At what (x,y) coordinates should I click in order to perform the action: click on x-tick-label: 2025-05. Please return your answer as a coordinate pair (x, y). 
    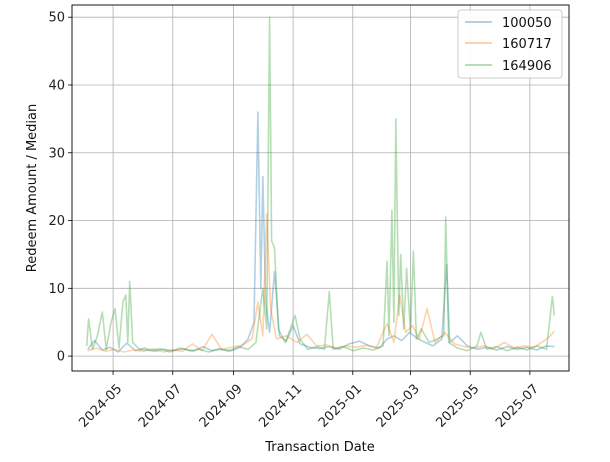
    Looking at the image, I should click on (457, 406).